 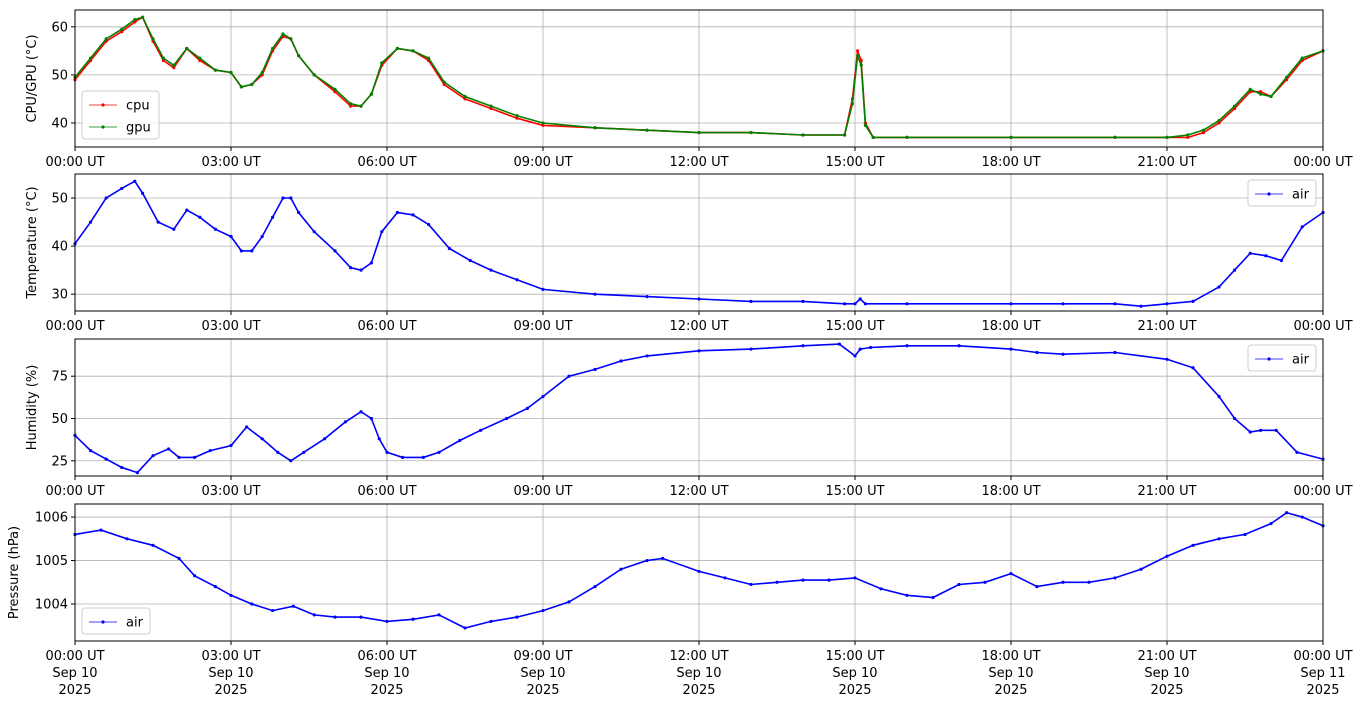 What do you see at coordinates (386, 326) in the screenshot?
I see `x-tick-label: 06:00 UT` at bounding box center [386, 326].